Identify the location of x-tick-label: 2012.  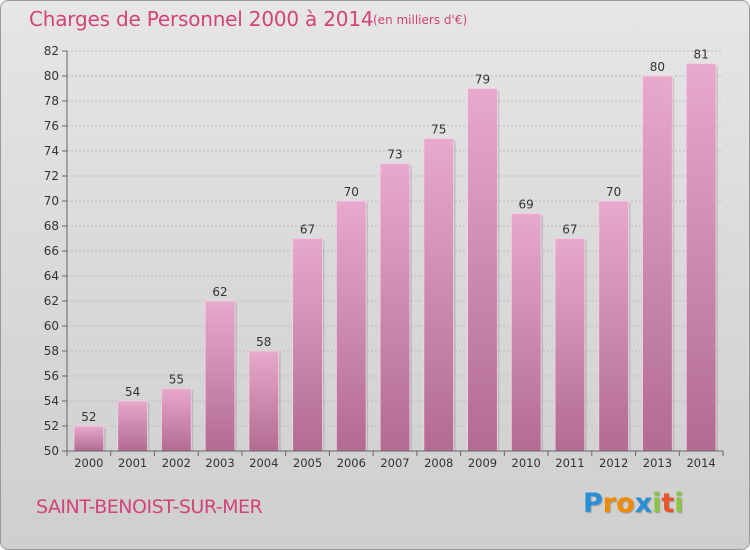
(613, 463).